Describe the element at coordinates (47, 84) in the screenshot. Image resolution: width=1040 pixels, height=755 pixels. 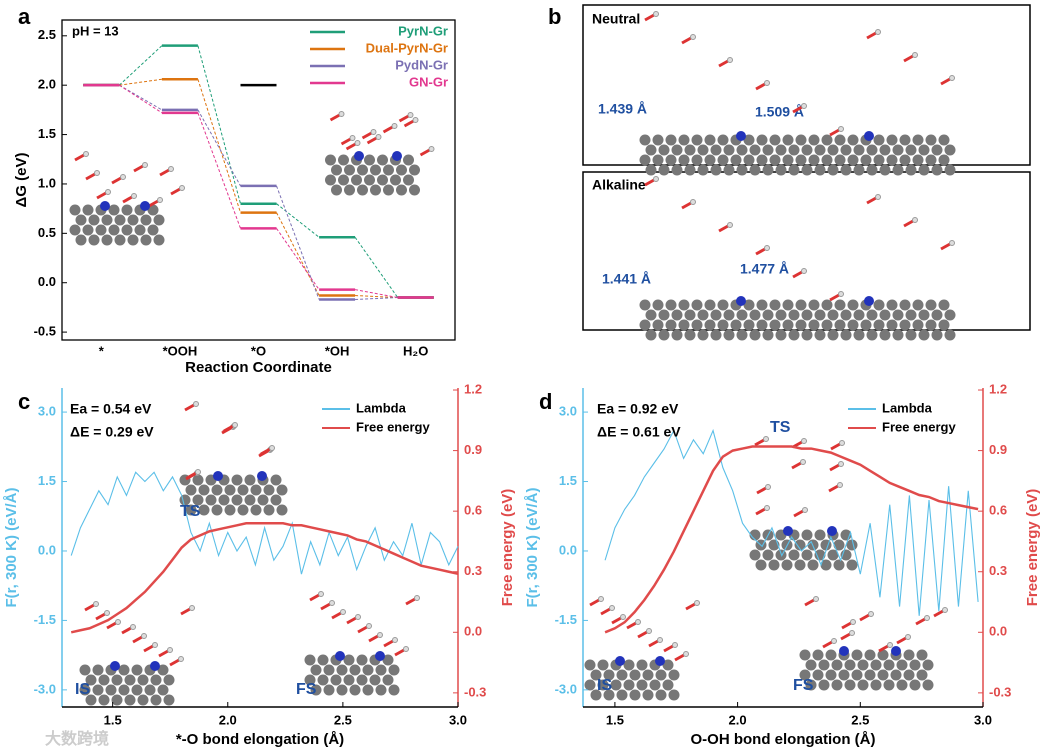
I see `y-tick-label: 2.0` at that location.